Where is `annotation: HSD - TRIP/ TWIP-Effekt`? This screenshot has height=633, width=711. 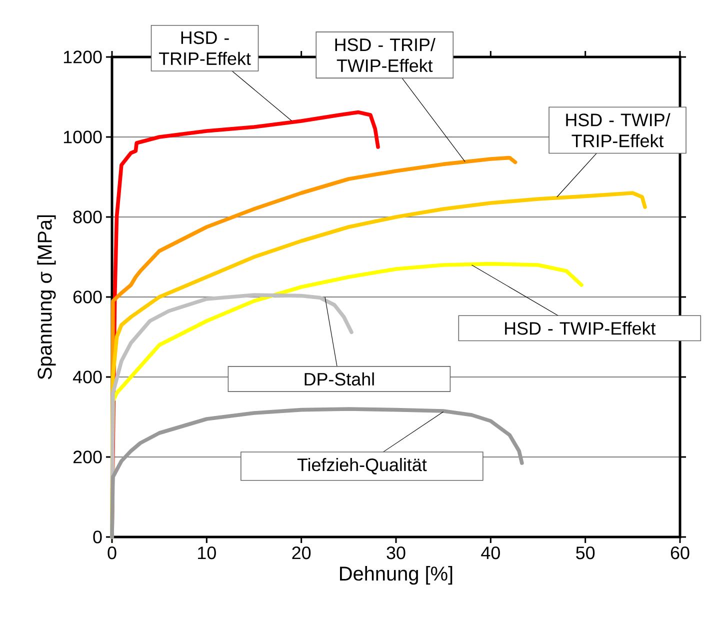
annotation: HSD - TRIP/ TWIP-Effekt is located at coordinates (385, 55).